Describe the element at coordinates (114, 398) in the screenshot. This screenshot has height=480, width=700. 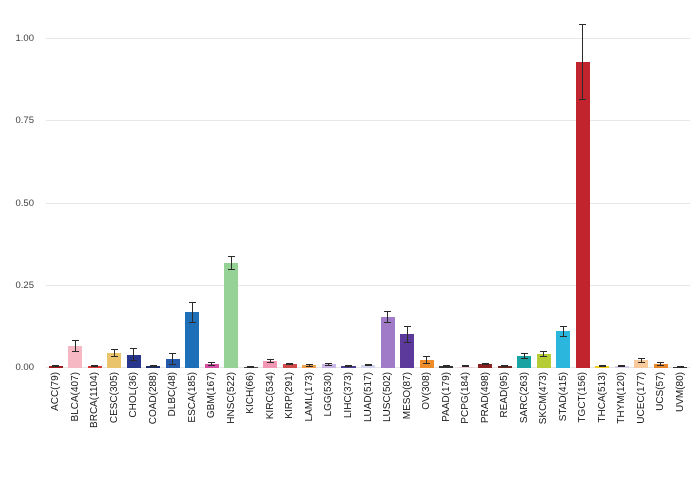
I see `x-tick-label: CESC(305)` at that location.